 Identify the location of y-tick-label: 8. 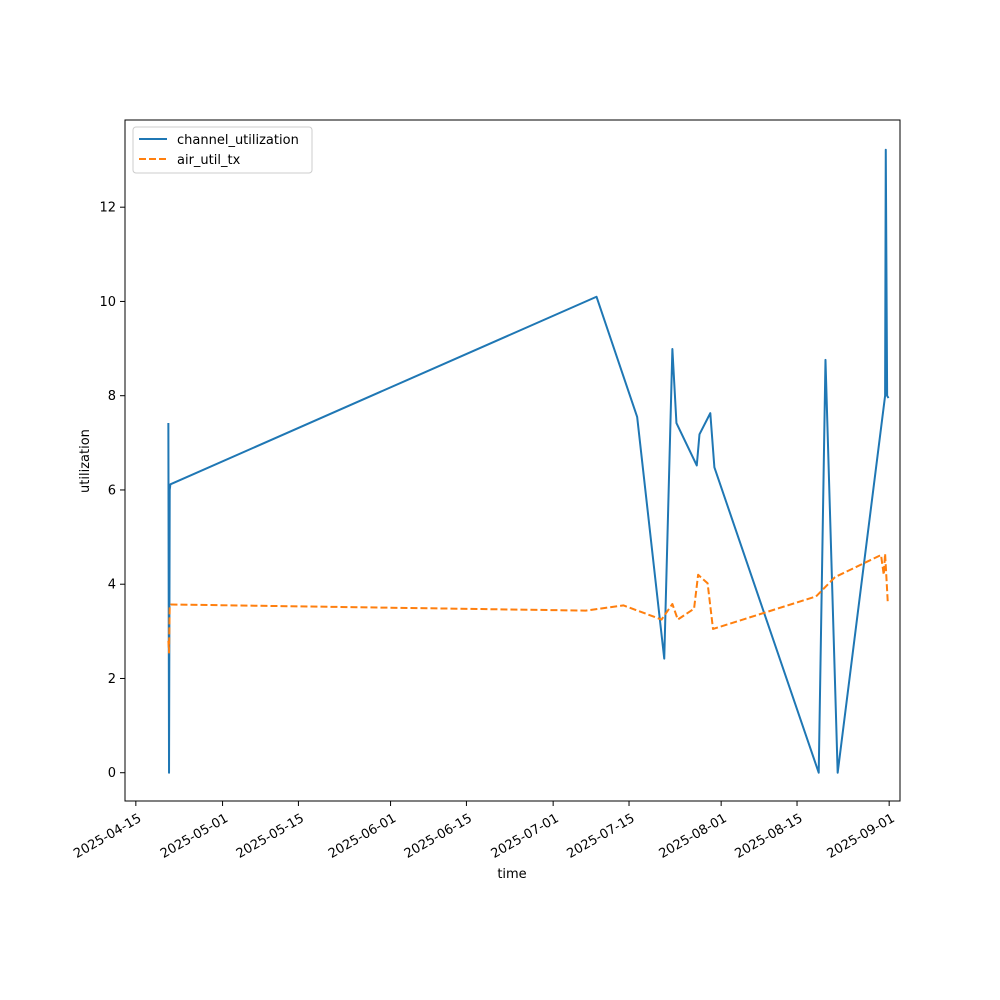
(112, 396).